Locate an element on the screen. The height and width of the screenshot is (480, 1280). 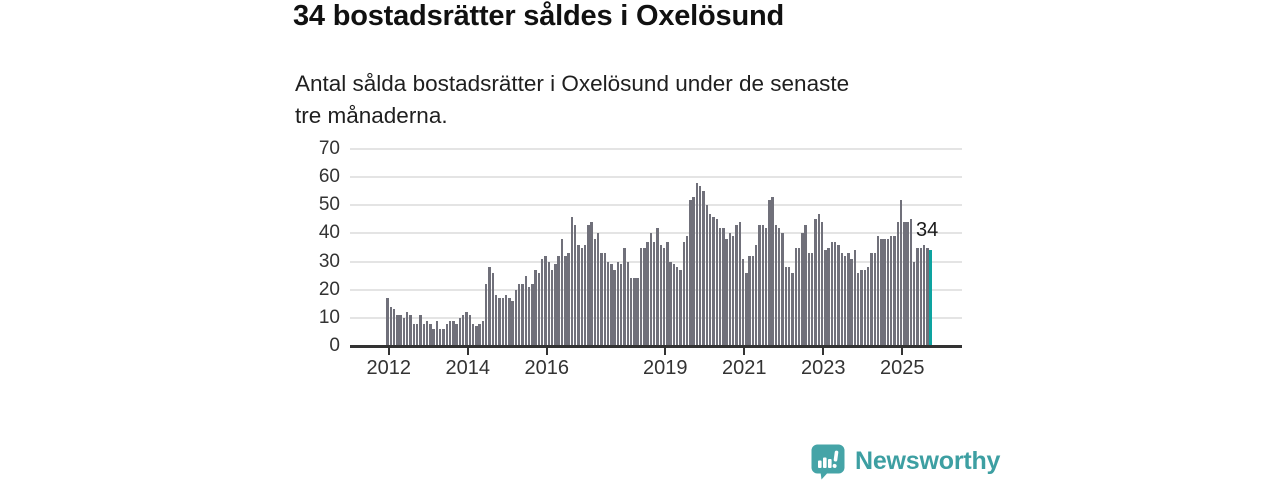
highlighted-bar is located at coordinates (930, 298).